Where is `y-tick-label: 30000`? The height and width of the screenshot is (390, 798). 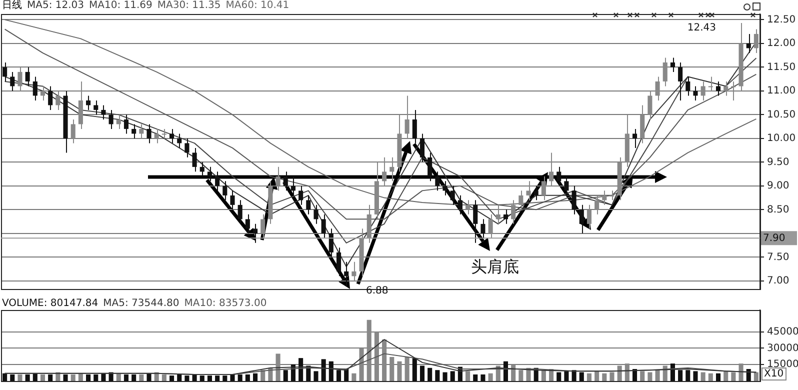
y-tick-label: 30000 is located at coordinates (782, 348).